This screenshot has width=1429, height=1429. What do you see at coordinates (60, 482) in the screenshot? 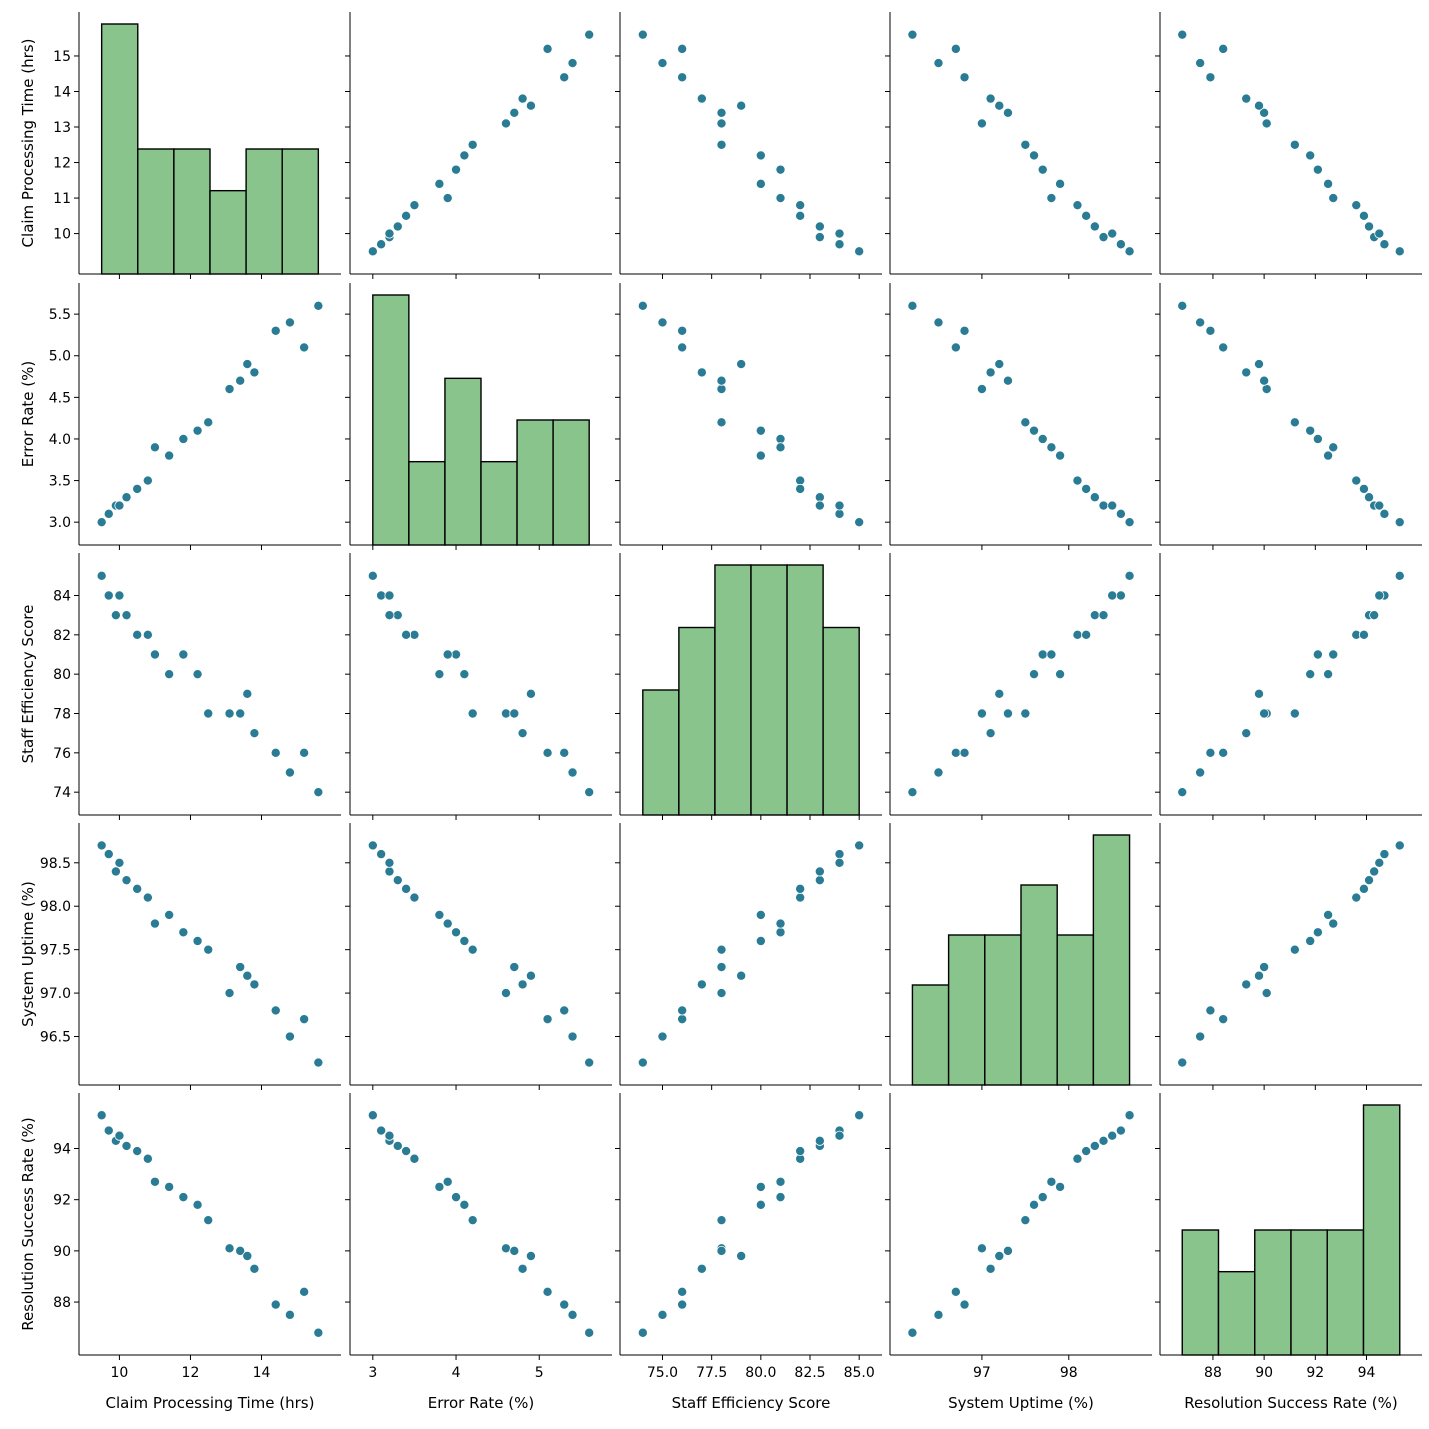
I see `y-tick-label: 3.5` at bounding box center [60, 482].